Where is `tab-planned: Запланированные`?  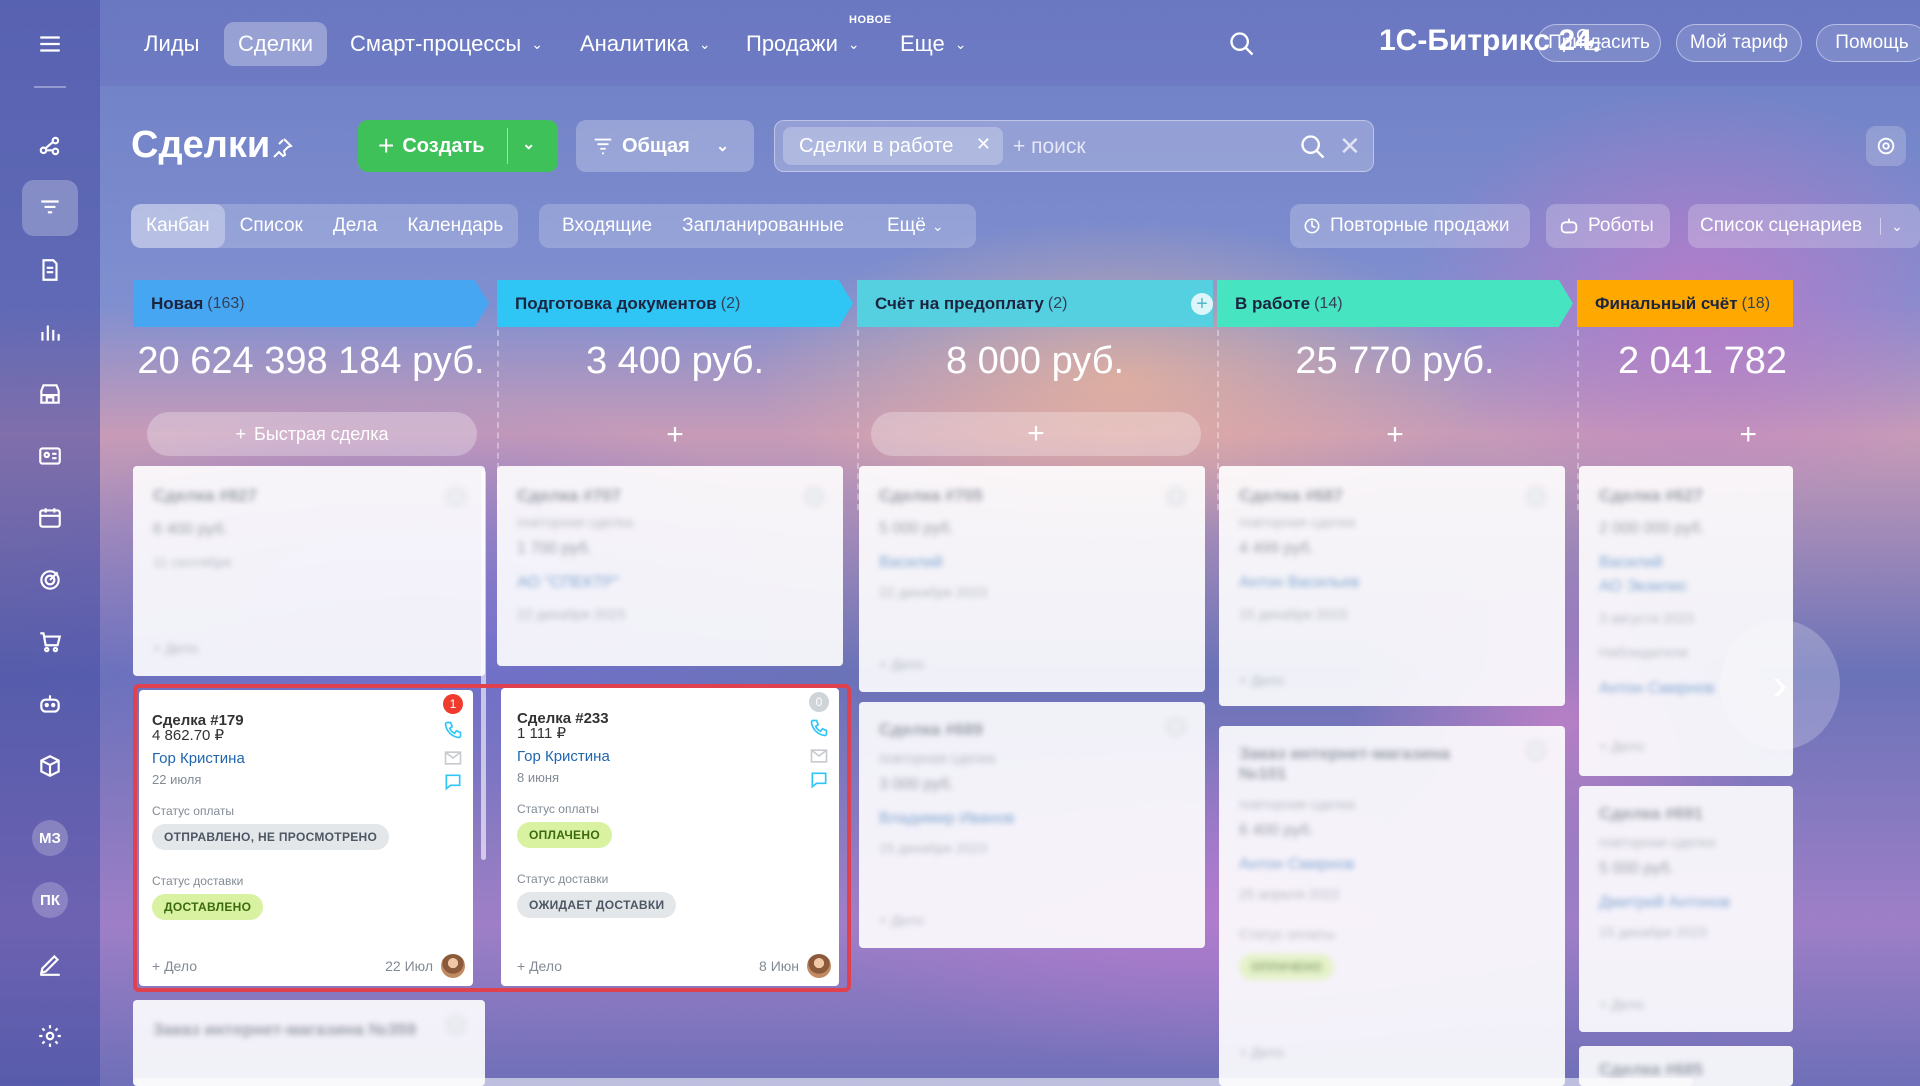
tab-planned: Запланированные is located at coordinates (763, 225).